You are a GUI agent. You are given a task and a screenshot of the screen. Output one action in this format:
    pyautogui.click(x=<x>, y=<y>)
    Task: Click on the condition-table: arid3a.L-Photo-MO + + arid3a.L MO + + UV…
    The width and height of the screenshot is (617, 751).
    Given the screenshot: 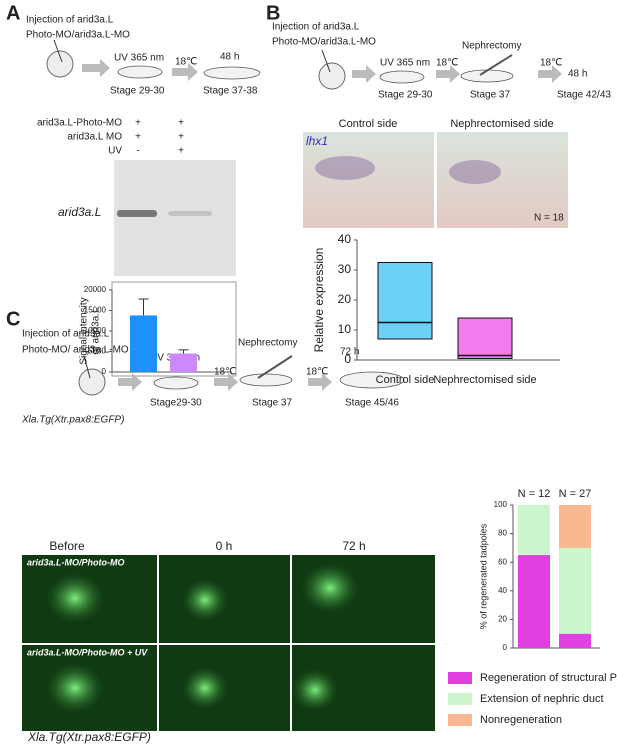 What is the action you would take?
    pyautogui.click(x=110, y=137)
    